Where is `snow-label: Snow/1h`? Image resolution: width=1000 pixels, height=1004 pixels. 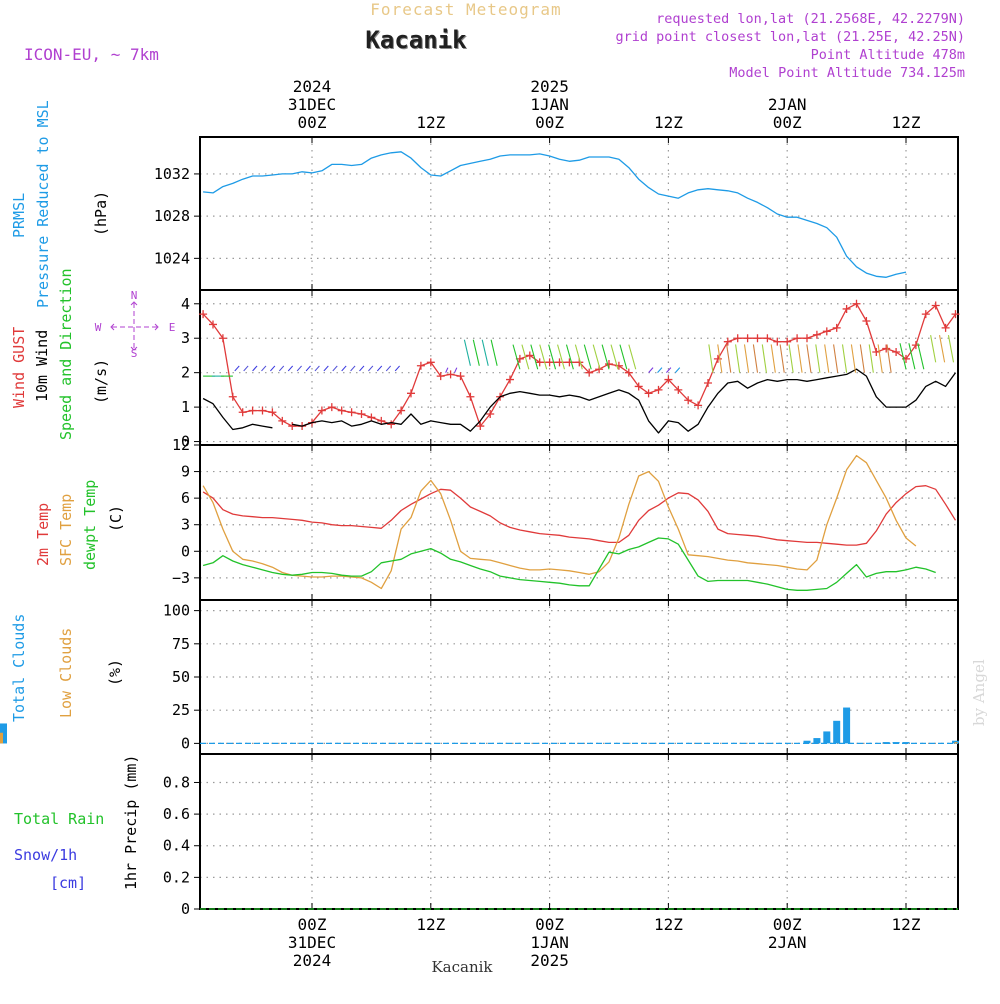
snow-label: Snow/1h is located at coordinates (45, 855).